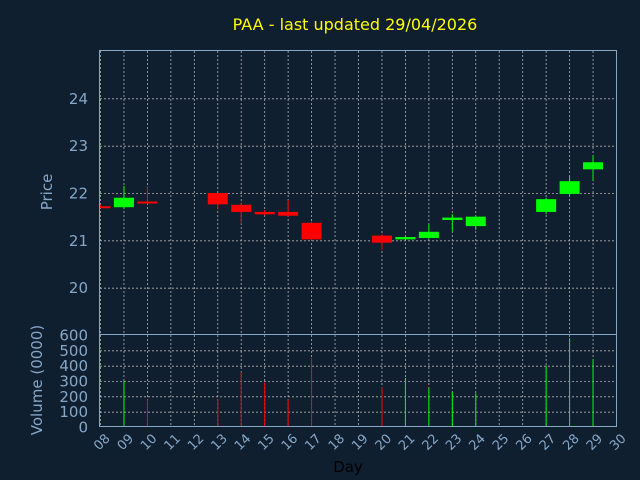  I want to click on volume-tick-label: 300, so click(73, 382).